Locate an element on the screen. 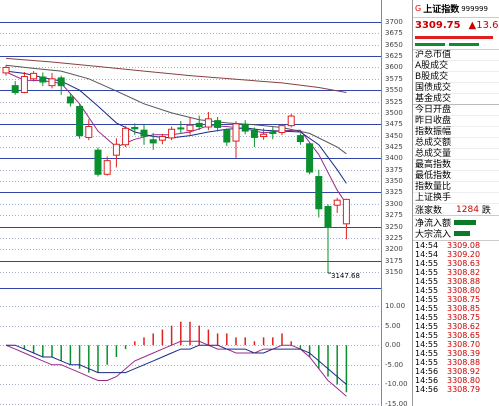  capital-flows: 净流入额 大宗流入 is located at coordinates (456, 228).